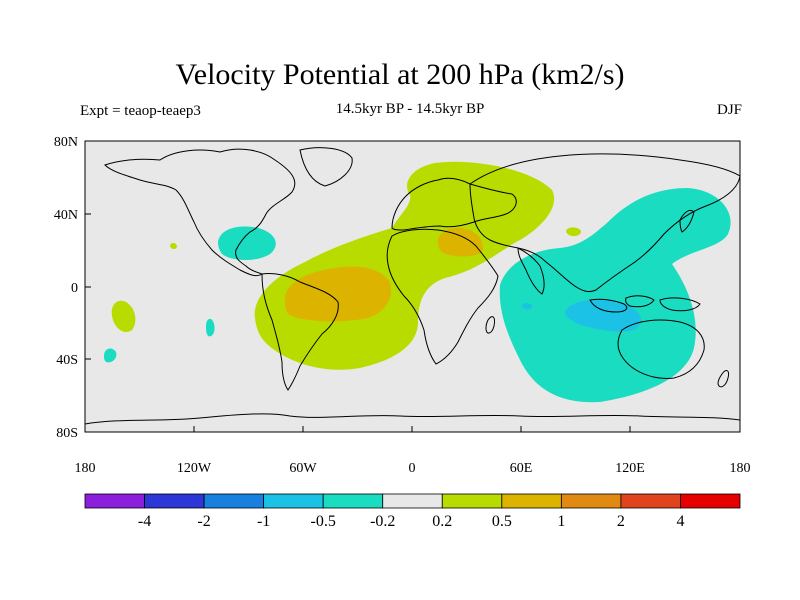  Describe the element at coordinates (144, 521) in the screenshot. I see `colorbar-label: -4` at that location.